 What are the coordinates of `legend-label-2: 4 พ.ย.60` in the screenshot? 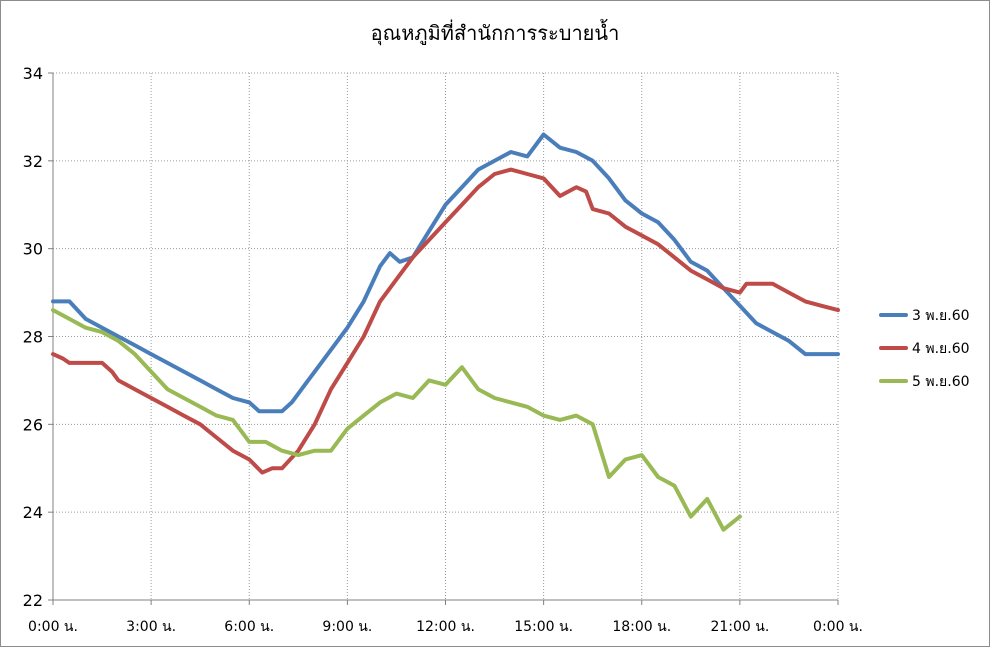 It's located at (941, 349).